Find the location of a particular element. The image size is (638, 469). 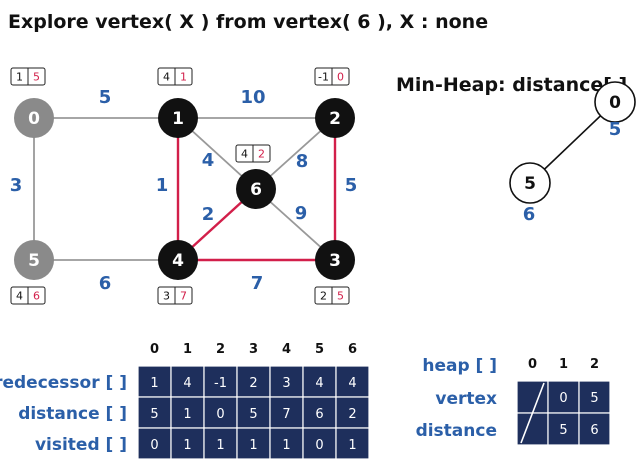

heap-cell-value-1-1: 5 is located at coordinates (563, 430).